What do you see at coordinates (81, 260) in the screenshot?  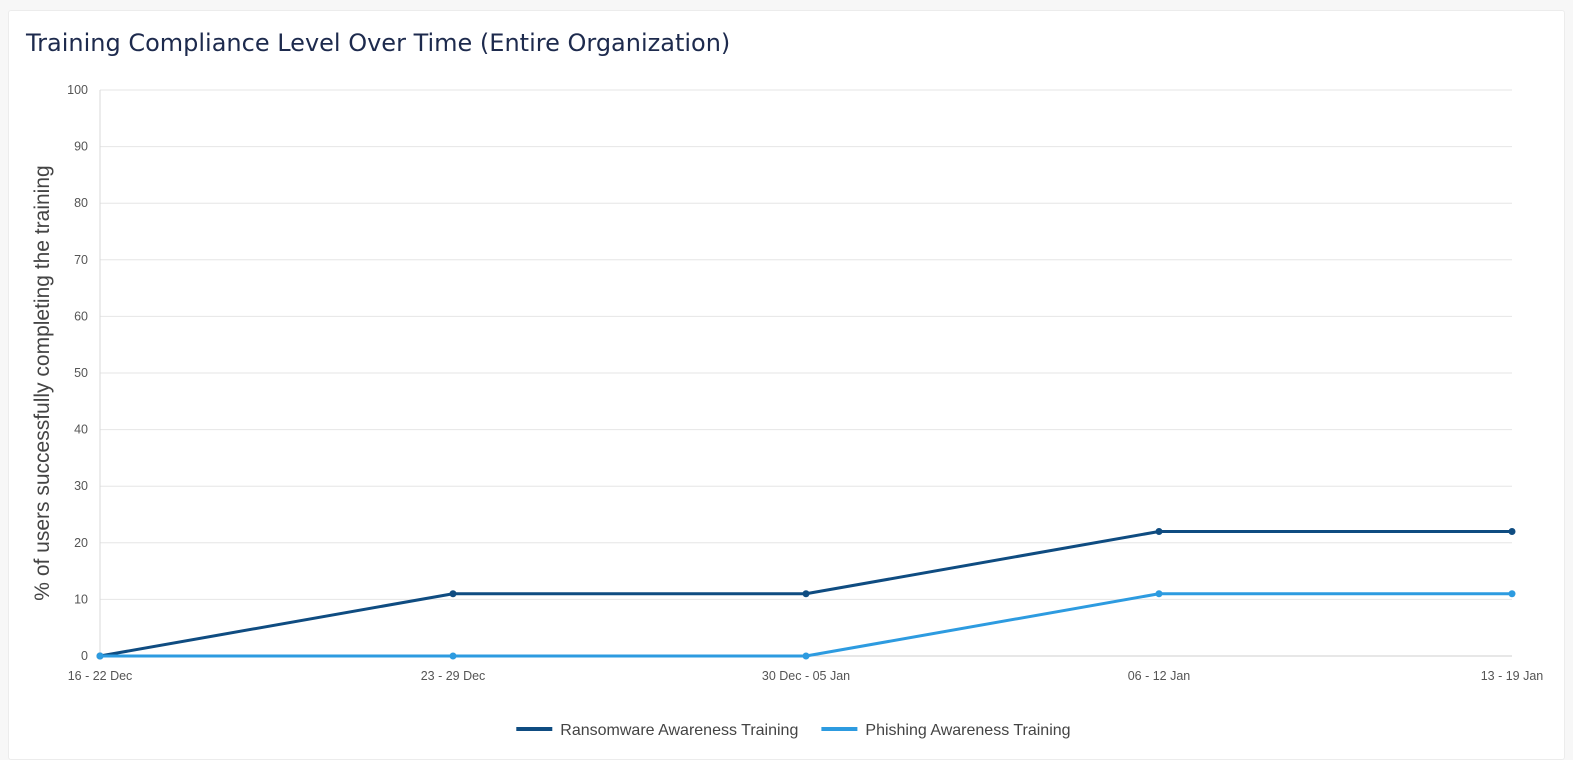 I see `y-tick-label-70: 70` at bounding box center [81, 260].